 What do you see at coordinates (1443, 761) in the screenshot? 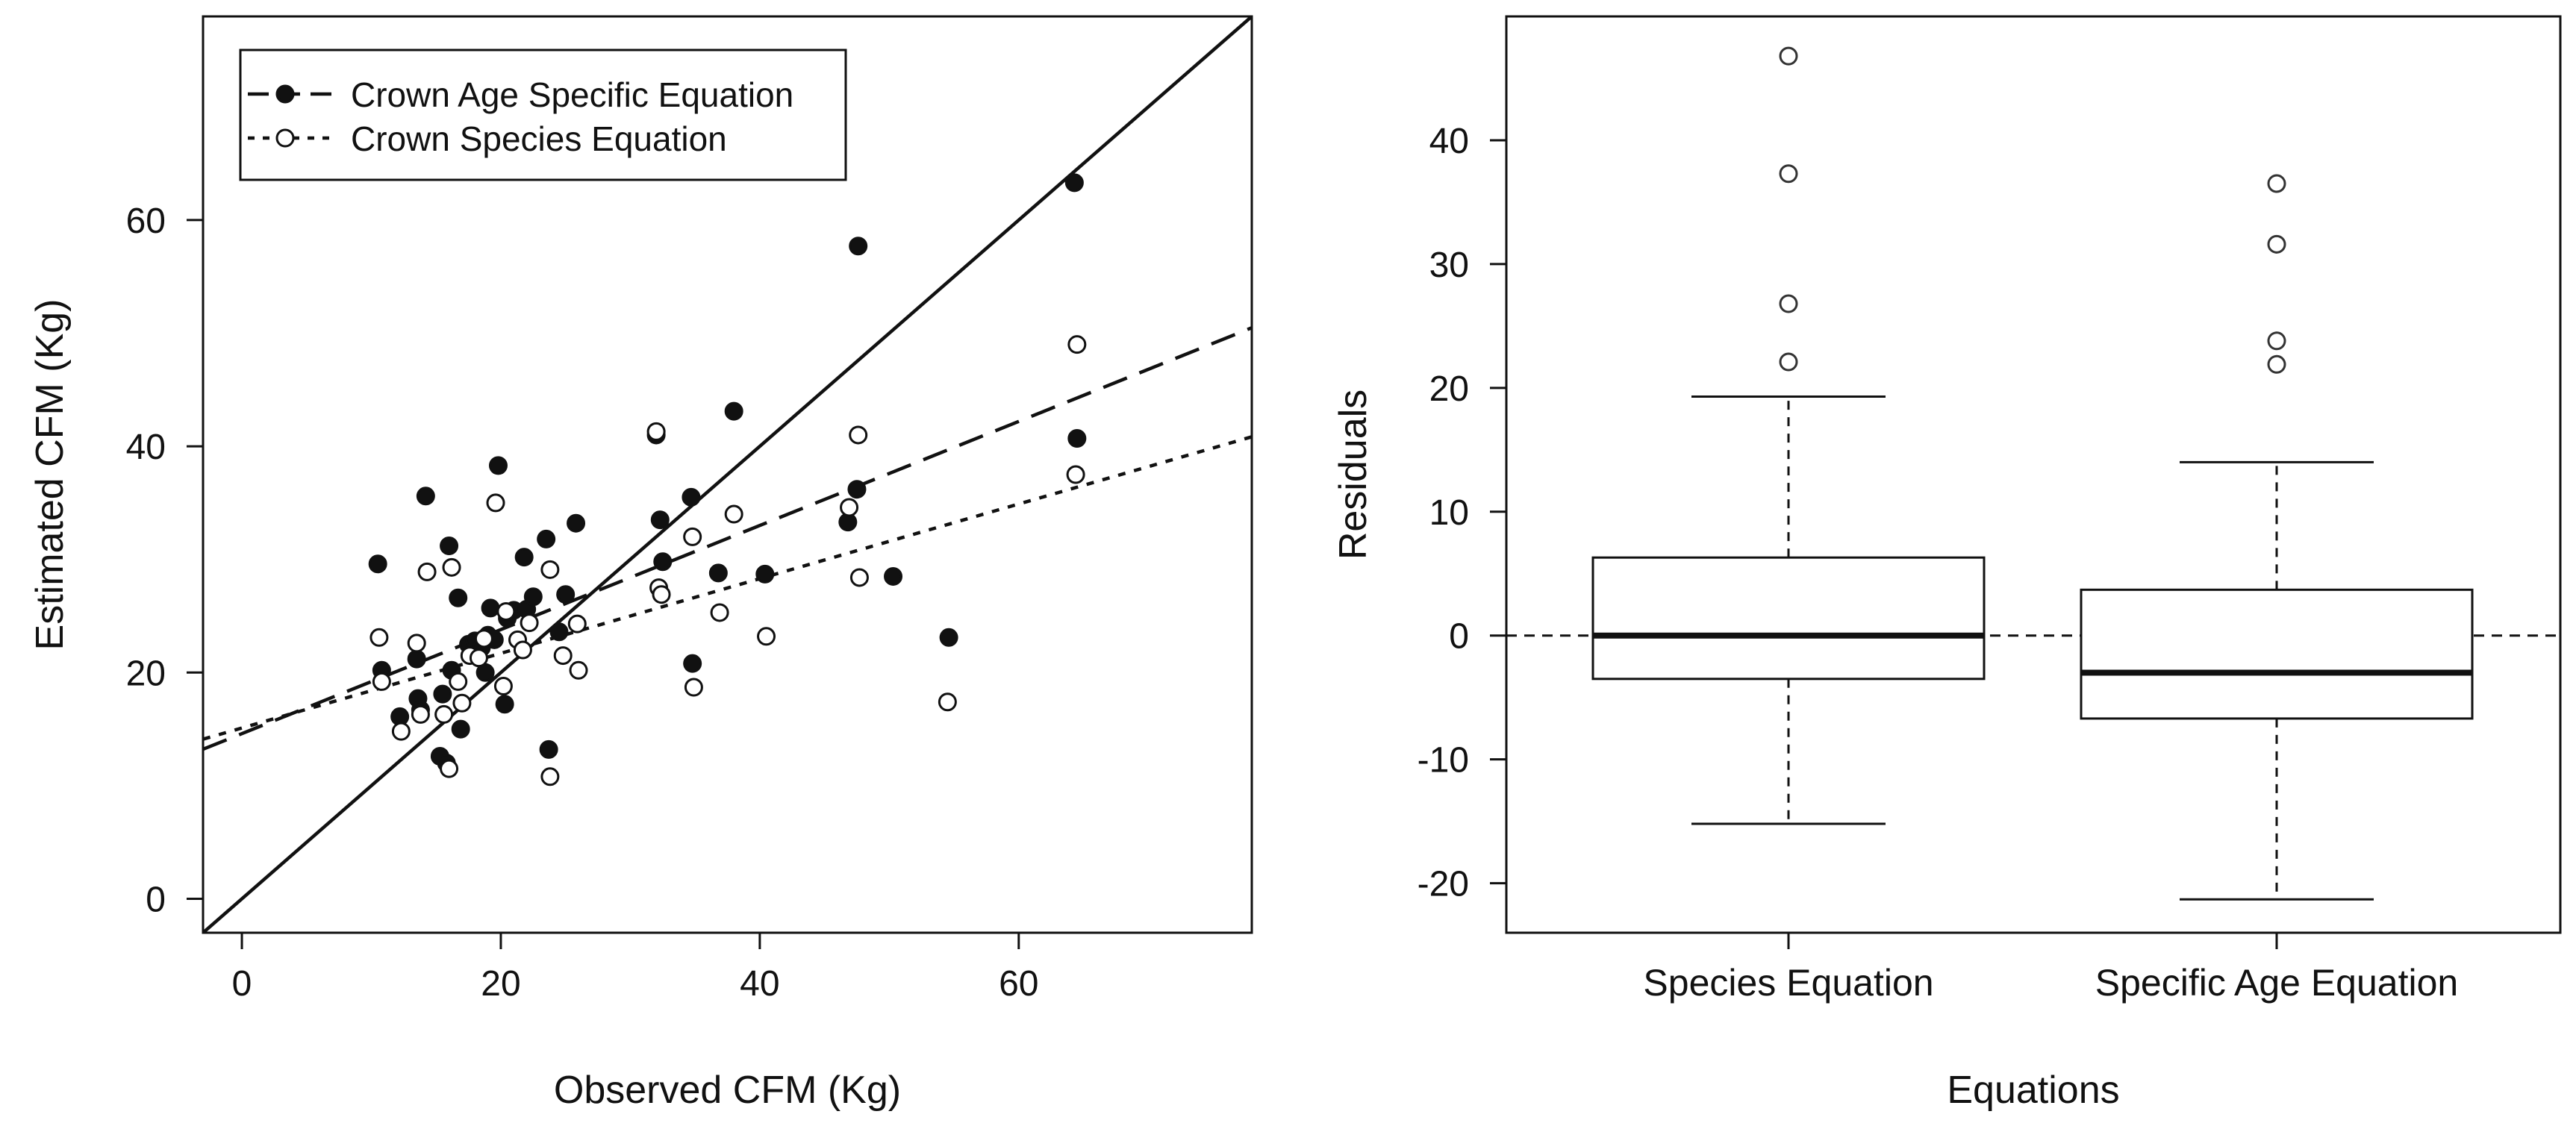
I see `y-tick-label: -10` at bounding box center [1443, 761].